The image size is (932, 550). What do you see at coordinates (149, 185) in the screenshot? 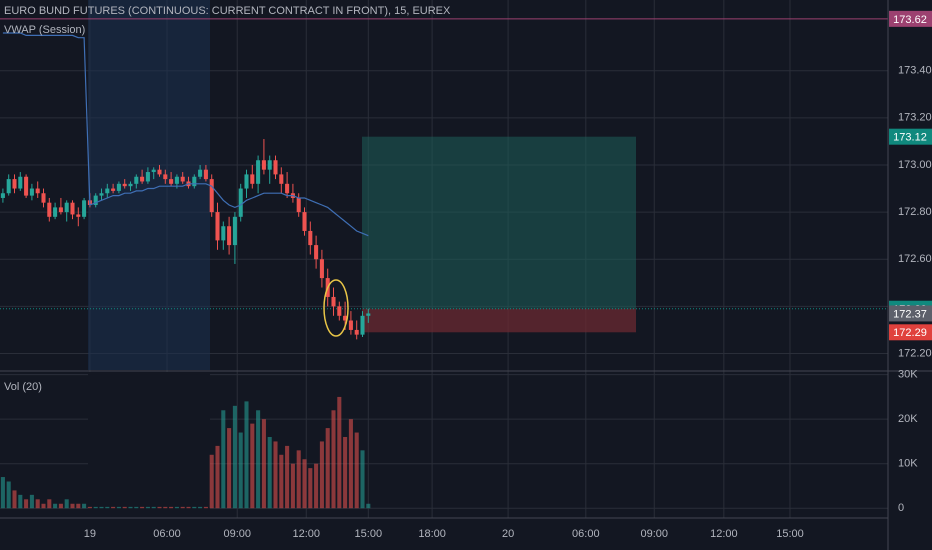
I see `session-shade` at bounding box center [149, 185].